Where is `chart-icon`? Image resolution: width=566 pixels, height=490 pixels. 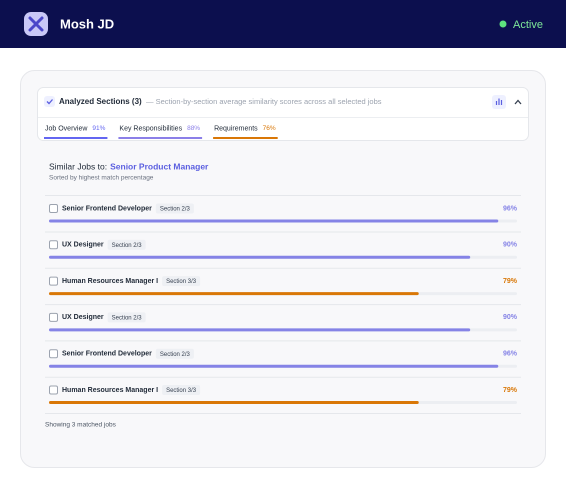
chart-icon is located at coordinates (499, 101).